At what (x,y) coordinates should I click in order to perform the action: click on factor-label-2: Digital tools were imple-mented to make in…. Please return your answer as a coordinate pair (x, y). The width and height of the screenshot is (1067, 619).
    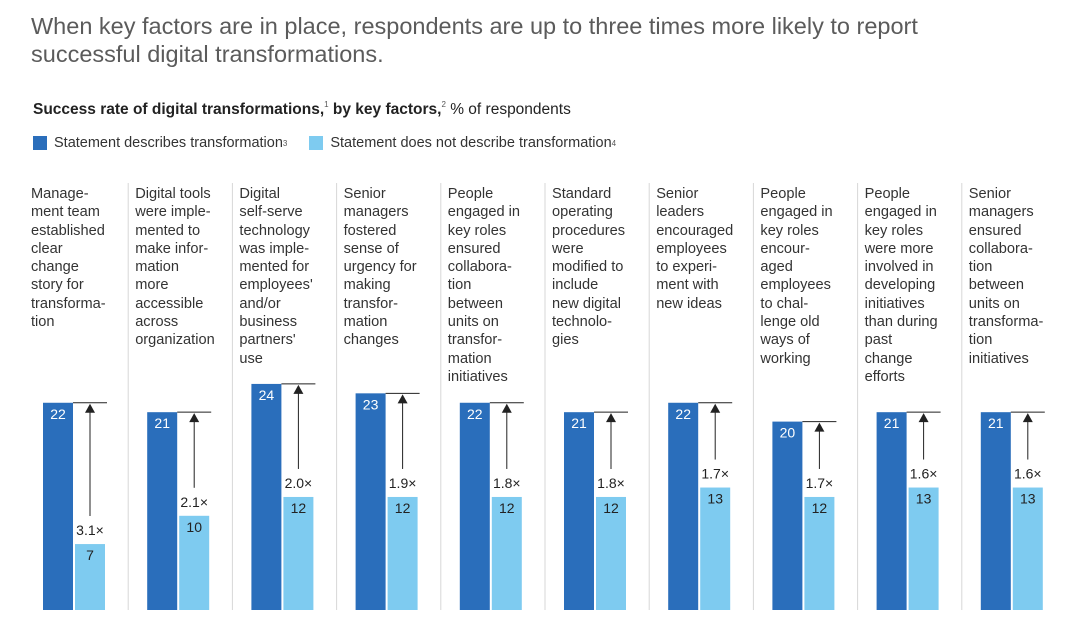
    Looking at the image, I should click on (183, 267).